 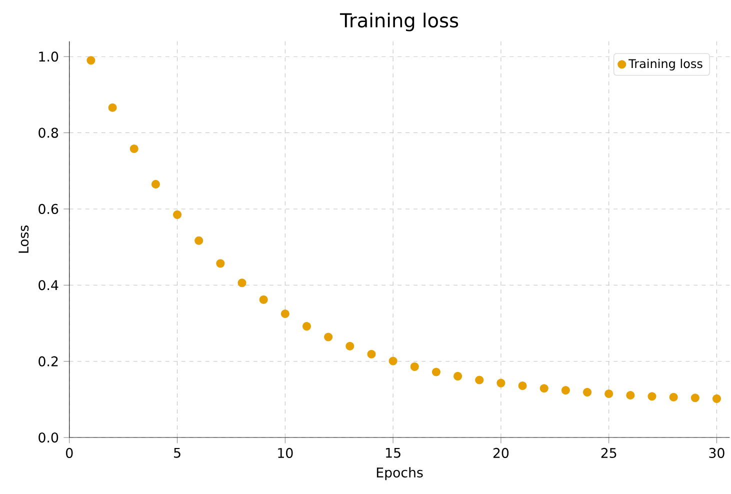 What do you see at coordinates (285, 453) in the screenshot?
I see `x-tick-label: 10` at bounding box center [285, 453].